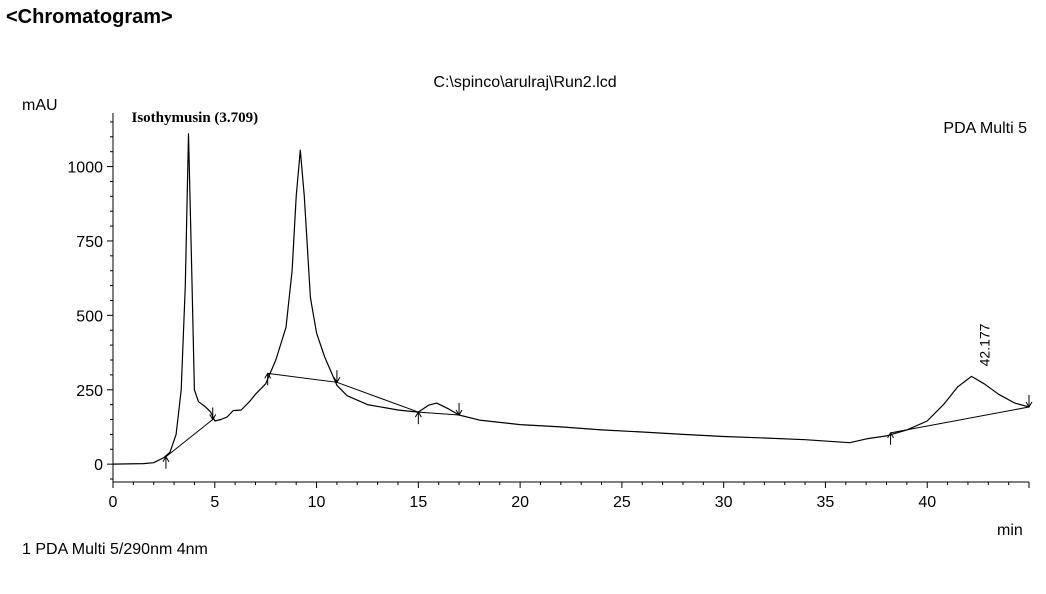 The height and width of the screenshot is (594, 1046). I want to click on detector-footer: 1 PDA Multi 5/290nm 4nm, so click(115, 549).